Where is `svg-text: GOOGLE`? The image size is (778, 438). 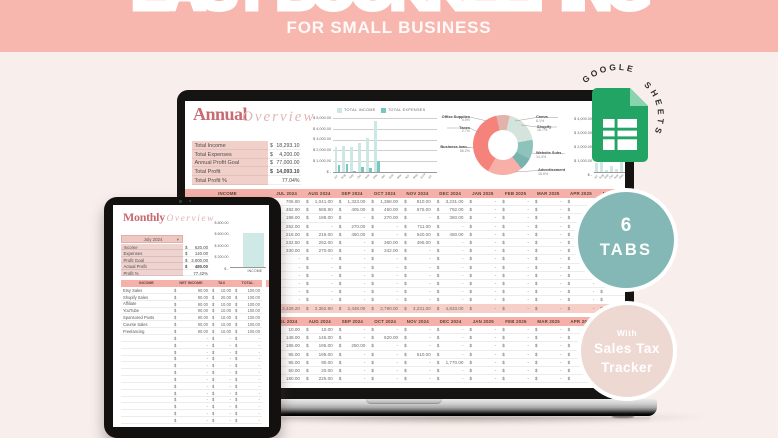
svg-text: GOOGLE is located at coordinates (608, 73).